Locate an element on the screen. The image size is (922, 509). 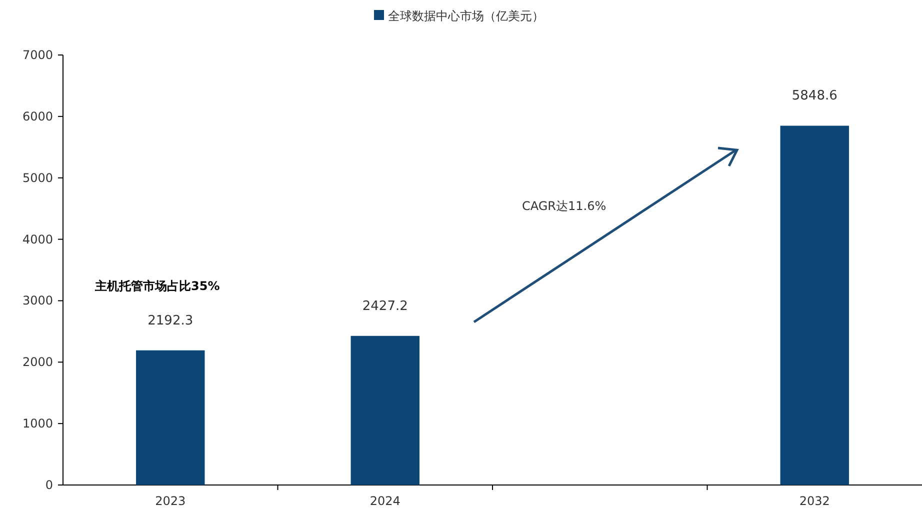
data-label: 2192.3 is located at coordinates (171, 320).